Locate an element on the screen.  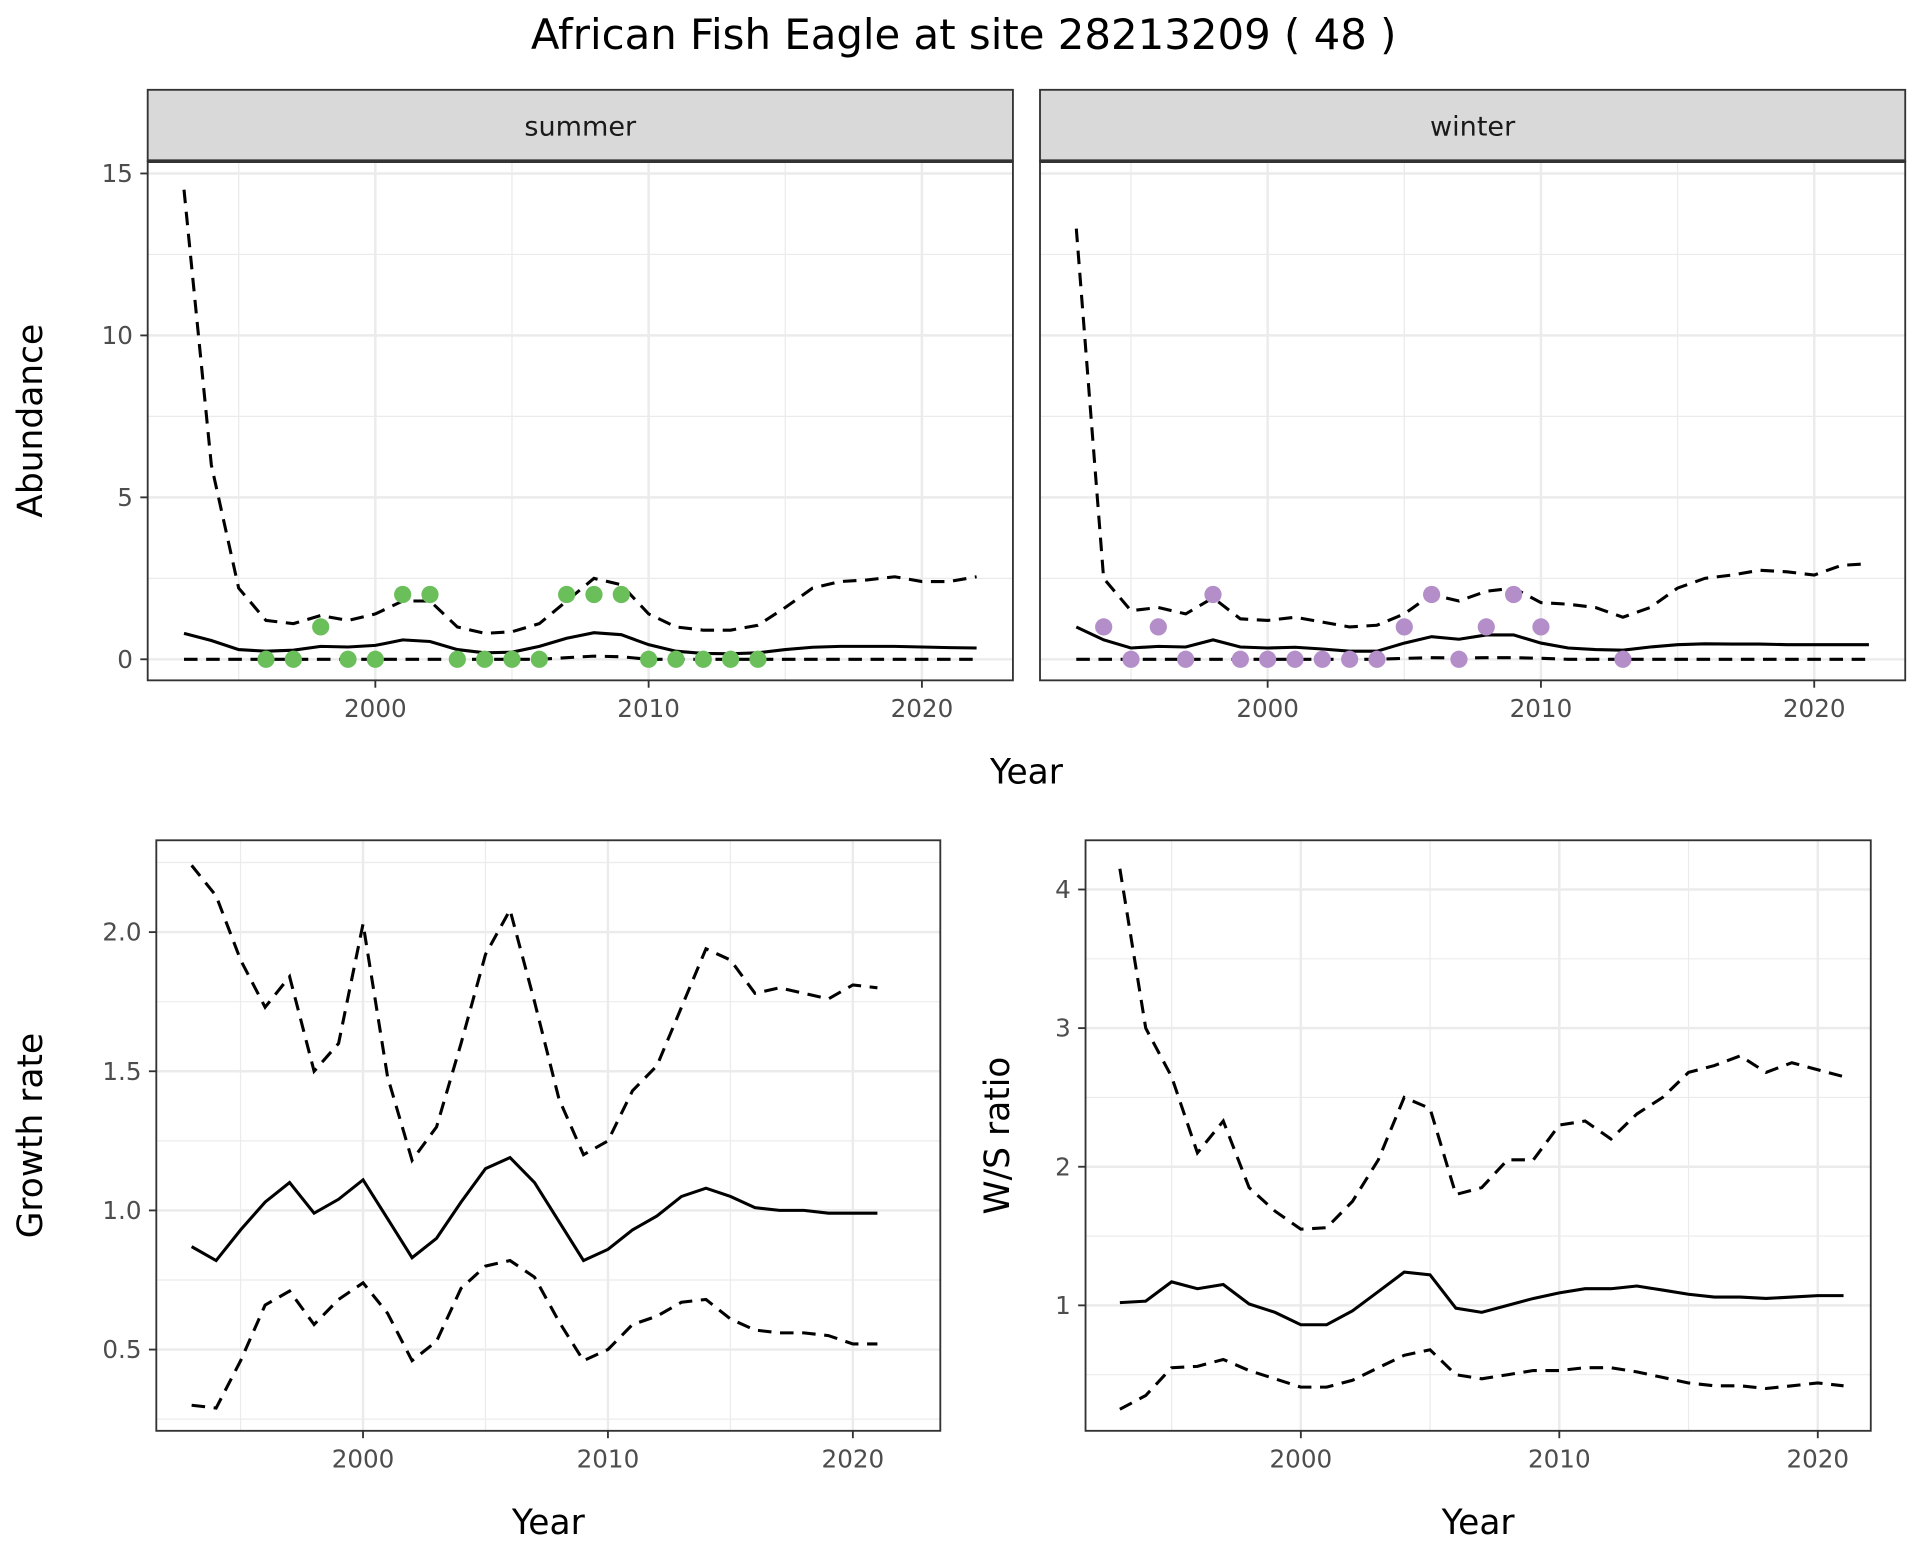
facet-strip is located at coordinates (1473, 125).